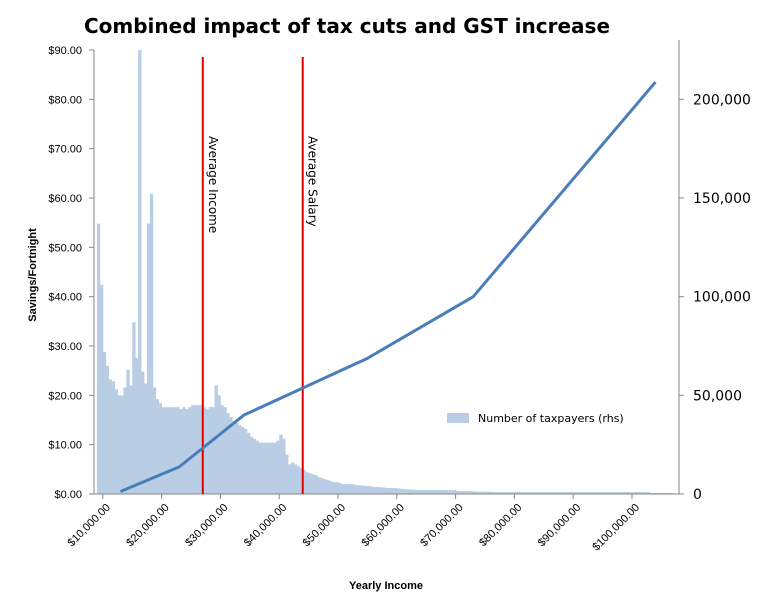 This screenshot has width=760, height=611. Describe the element at coordinates (722, 199) in the screenshot. I see `y2-tick-label: 150,000` at that location.